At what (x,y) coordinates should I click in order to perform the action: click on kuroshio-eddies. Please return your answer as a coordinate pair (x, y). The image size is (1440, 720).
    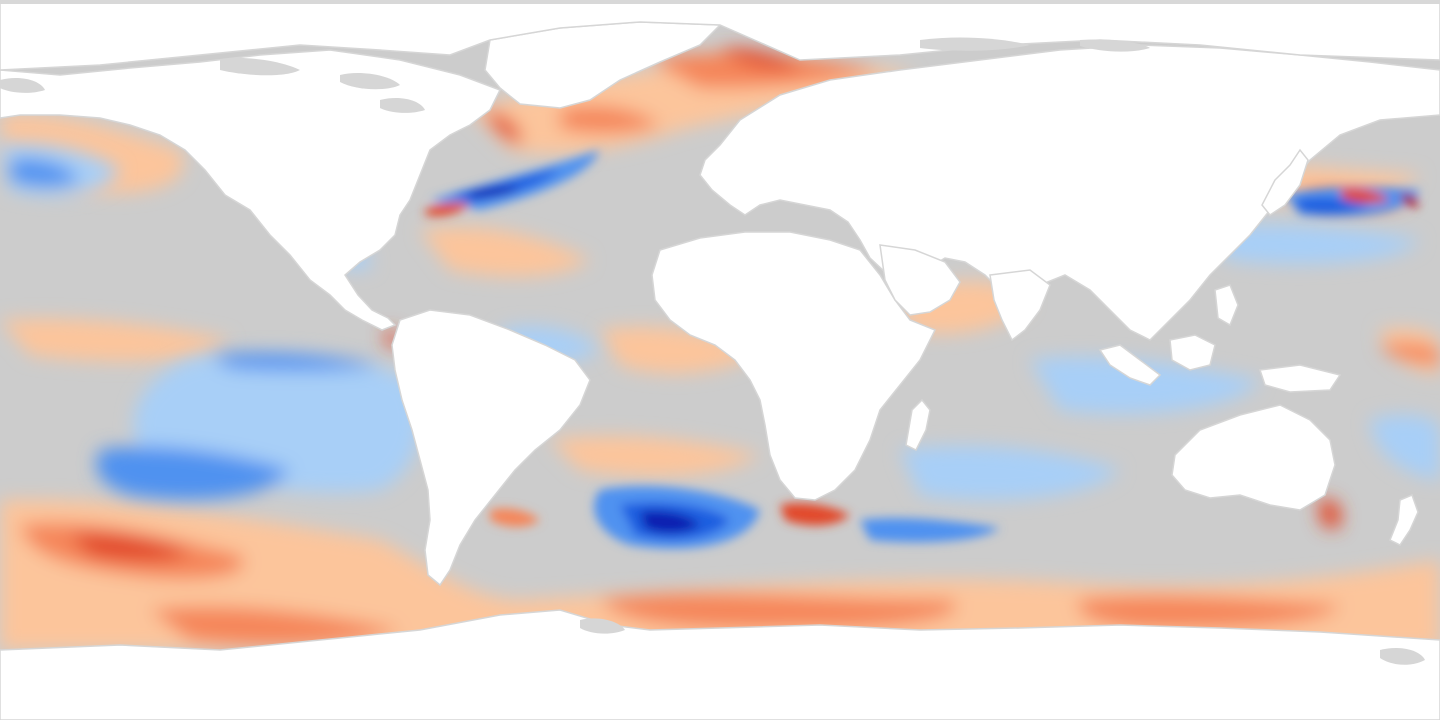
    Looking at the image, I should click on (1352, 201).